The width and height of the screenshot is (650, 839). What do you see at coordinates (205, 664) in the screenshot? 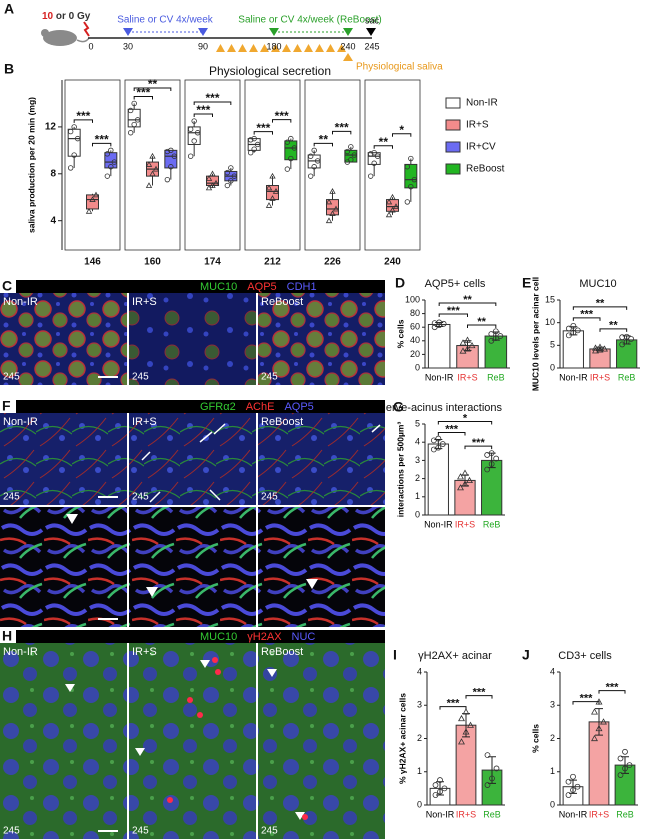
I see `arrowhead` at bounding box center [205, 664].